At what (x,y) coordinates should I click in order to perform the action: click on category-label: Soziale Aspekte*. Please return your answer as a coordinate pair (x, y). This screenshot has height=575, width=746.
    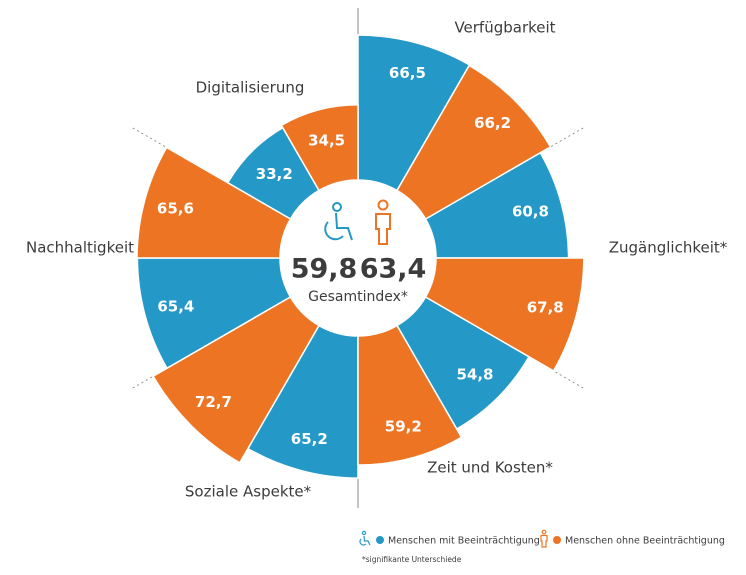
    Looking at the image, I should click on (248, 492).